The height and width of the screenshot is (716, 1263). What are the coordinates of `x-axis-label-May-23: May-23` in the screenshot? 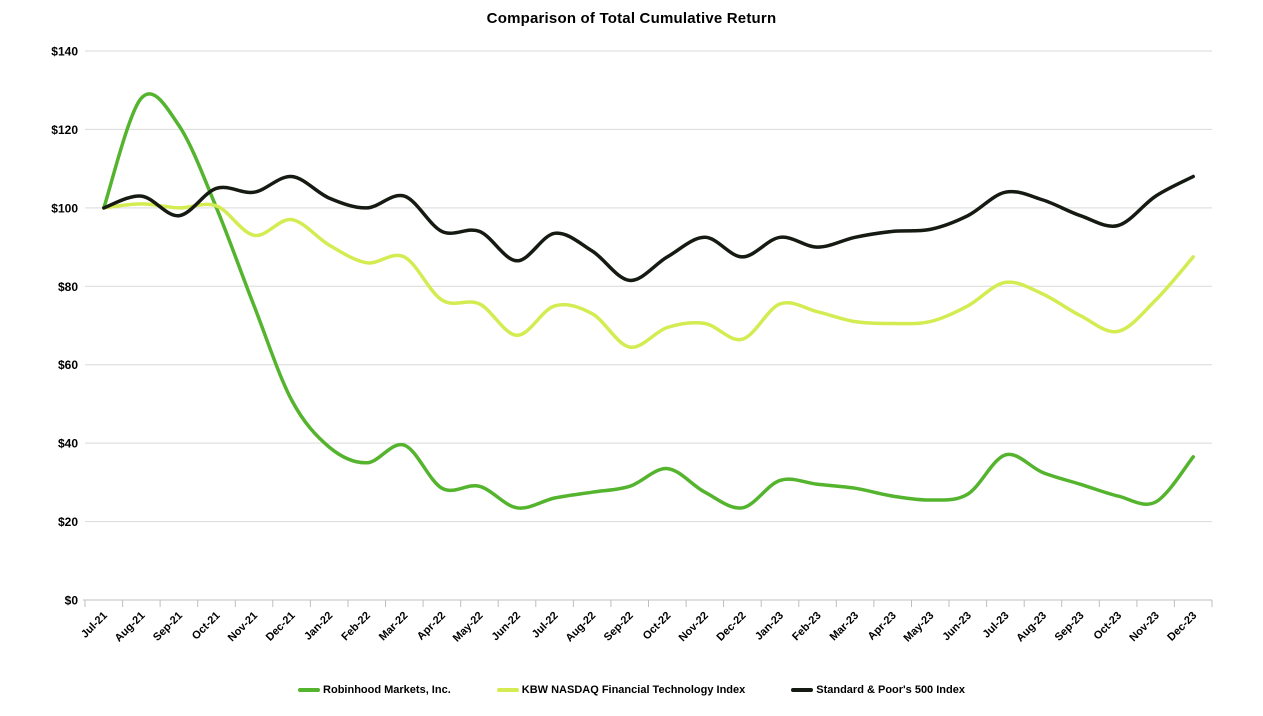 It's located at (919, 627).